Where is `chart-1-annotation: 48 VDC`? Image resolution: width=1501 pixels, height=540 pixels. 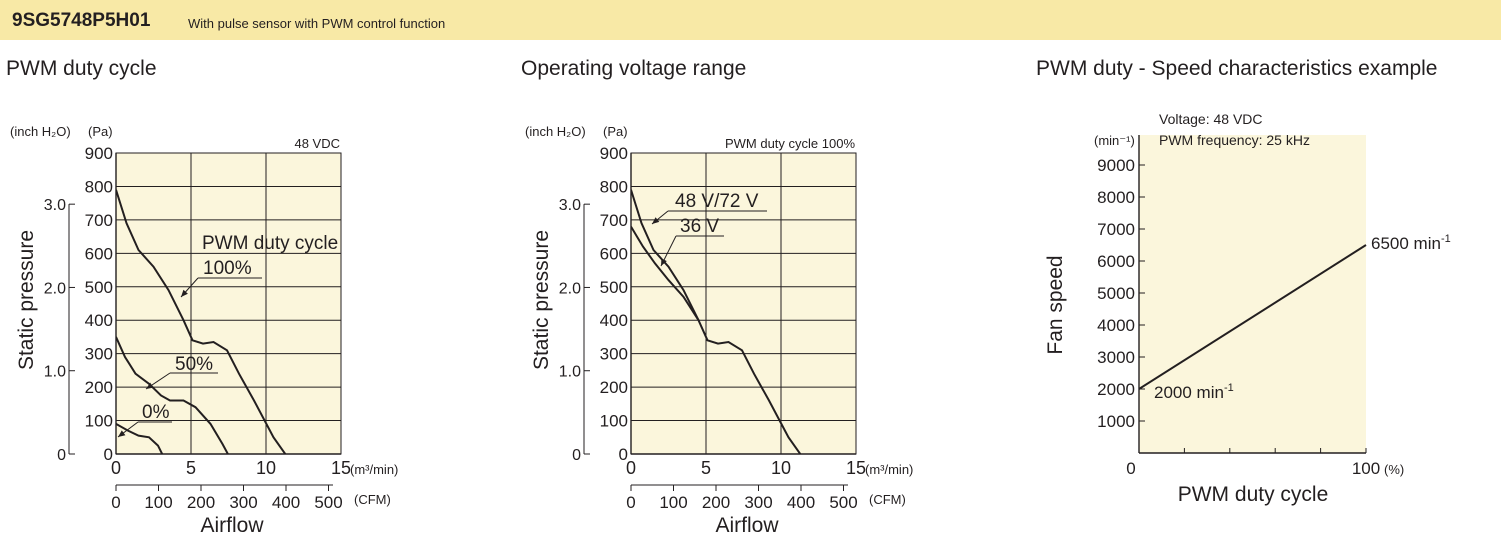 chart-1-annotation: 48 VDC is located at coordinates (317, 143).